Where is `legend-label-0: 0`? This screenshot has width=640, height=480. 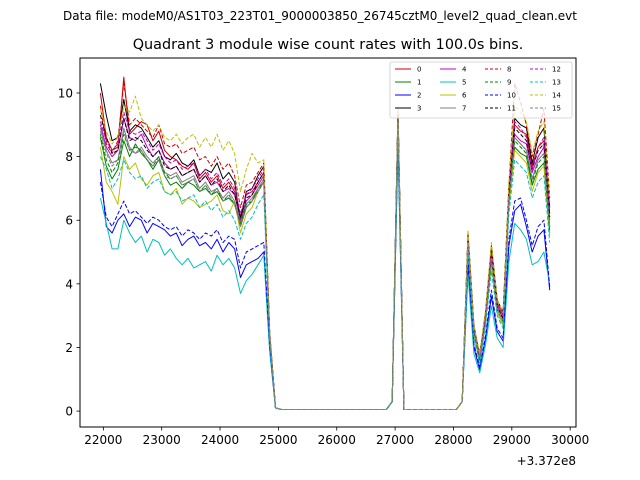 legend-label-0: 0 is located at coordinates (419, 70).